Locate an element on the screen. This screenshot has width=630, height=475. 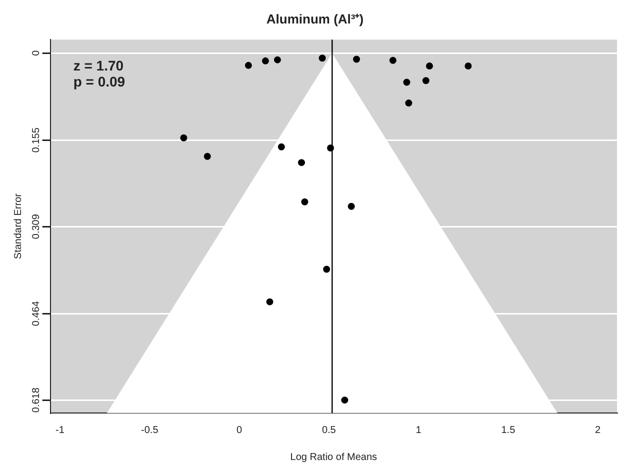
x-tick-label: 0 is located at coordinates (239, 430).